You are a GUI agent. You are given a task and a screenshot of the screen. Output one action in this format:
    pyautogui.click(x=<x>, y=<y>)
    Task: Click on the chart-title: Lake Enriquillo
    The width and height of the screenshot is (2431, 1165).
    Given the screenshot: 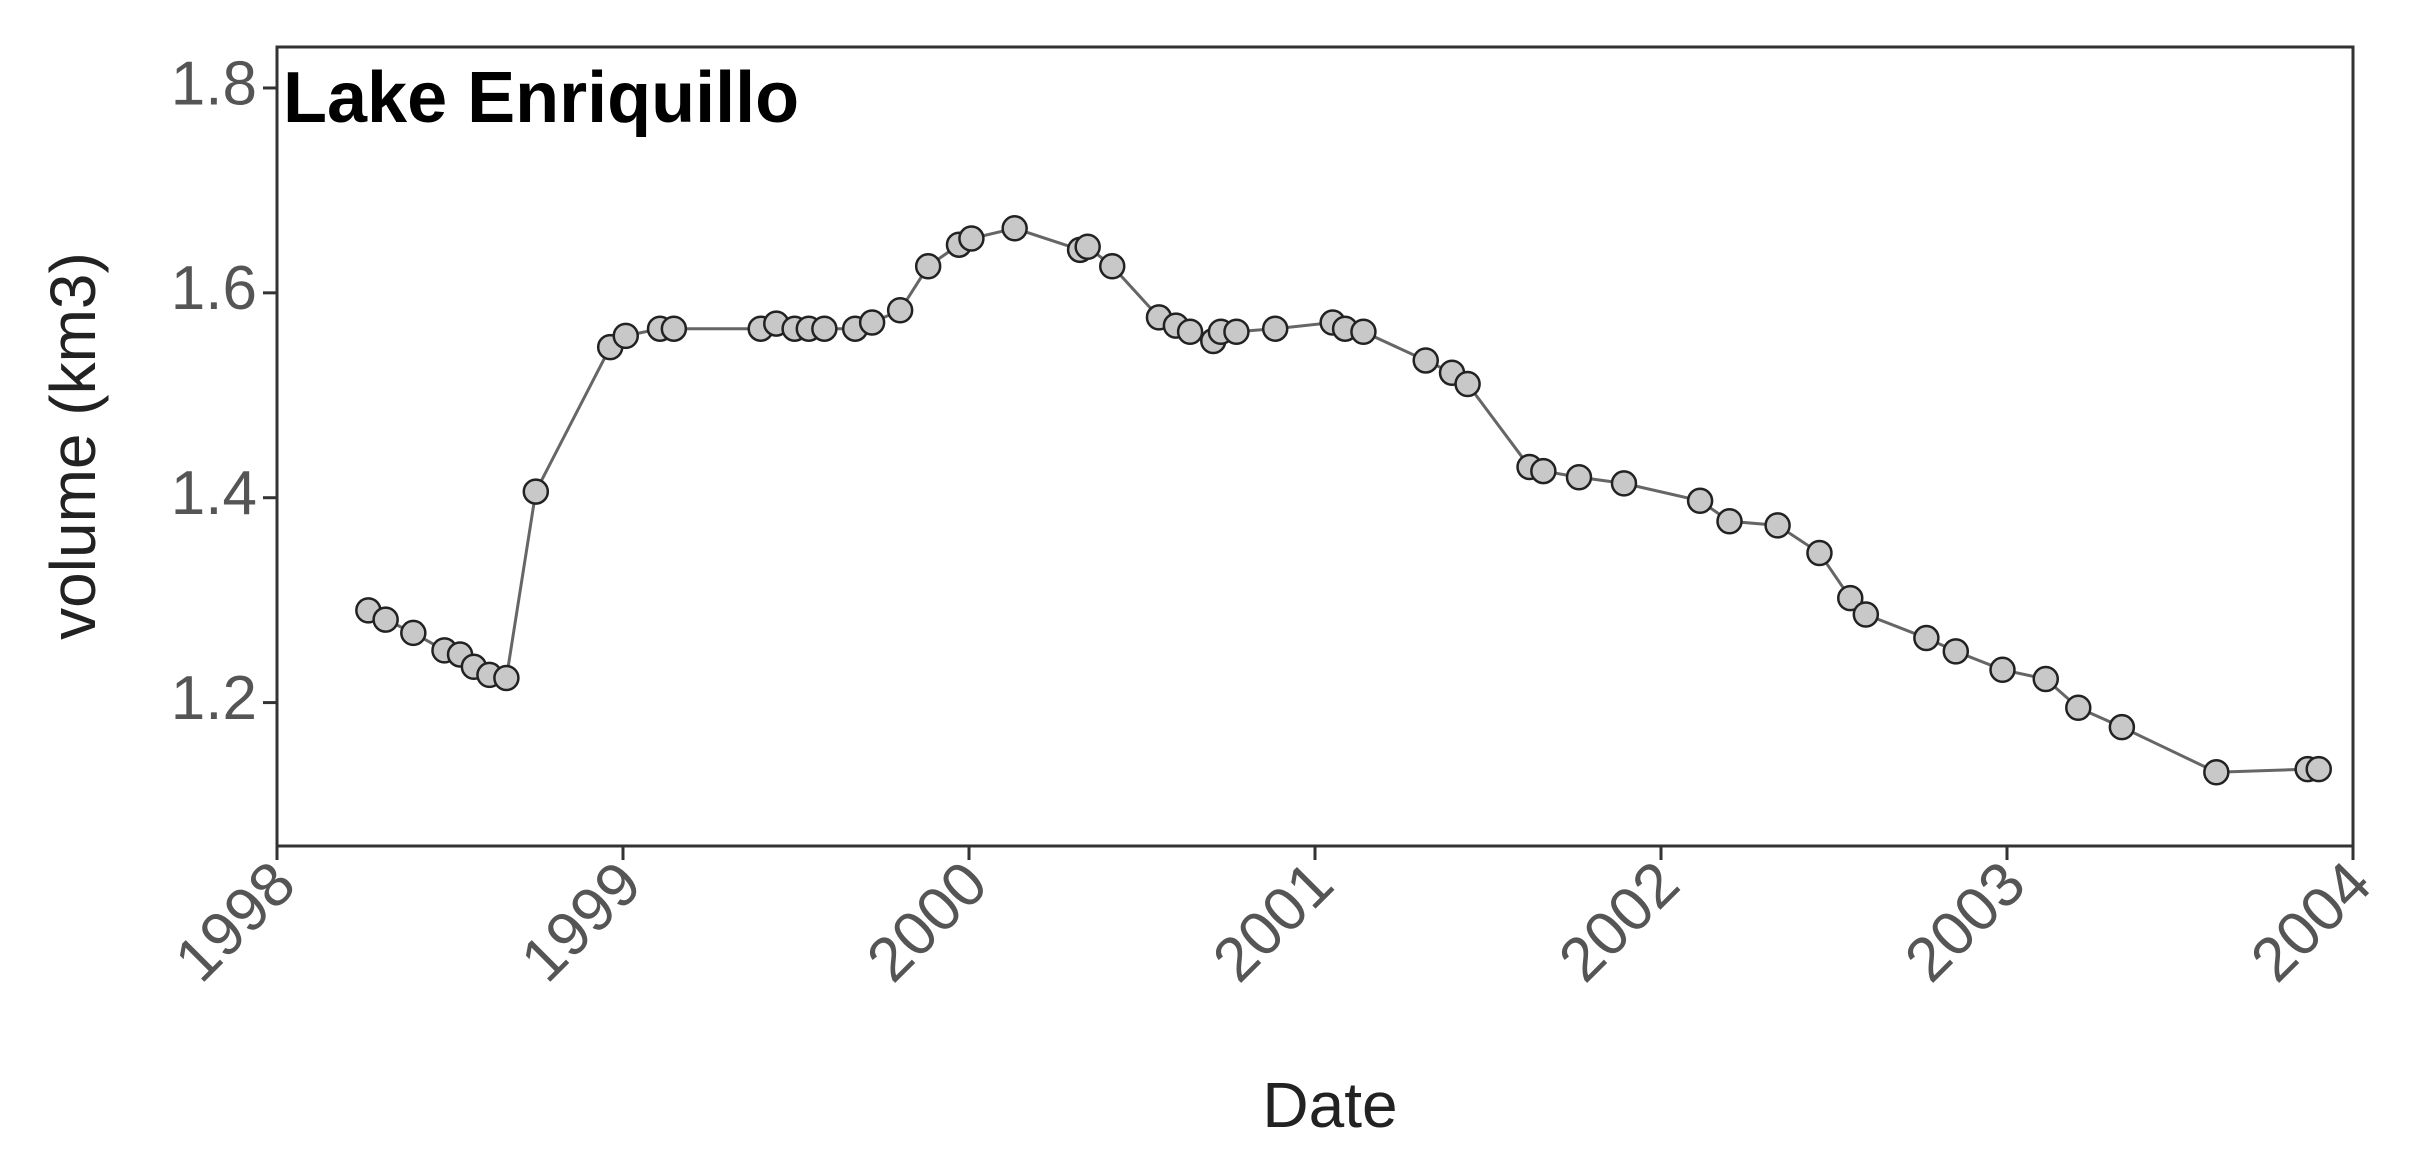 What is the action you would take?
    pyautogui.click(x=541, y=98)
    